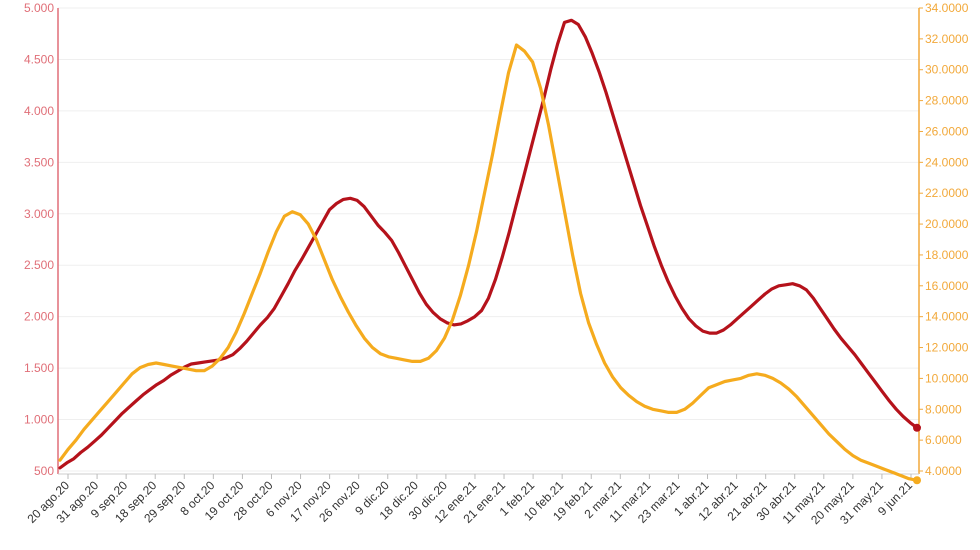 Image resolution: width=980 pixels, height=550 pixels. Describe the element at coordinates (39, 8) in the screenshot. I see `left-tick-label: 5.000` at that location.